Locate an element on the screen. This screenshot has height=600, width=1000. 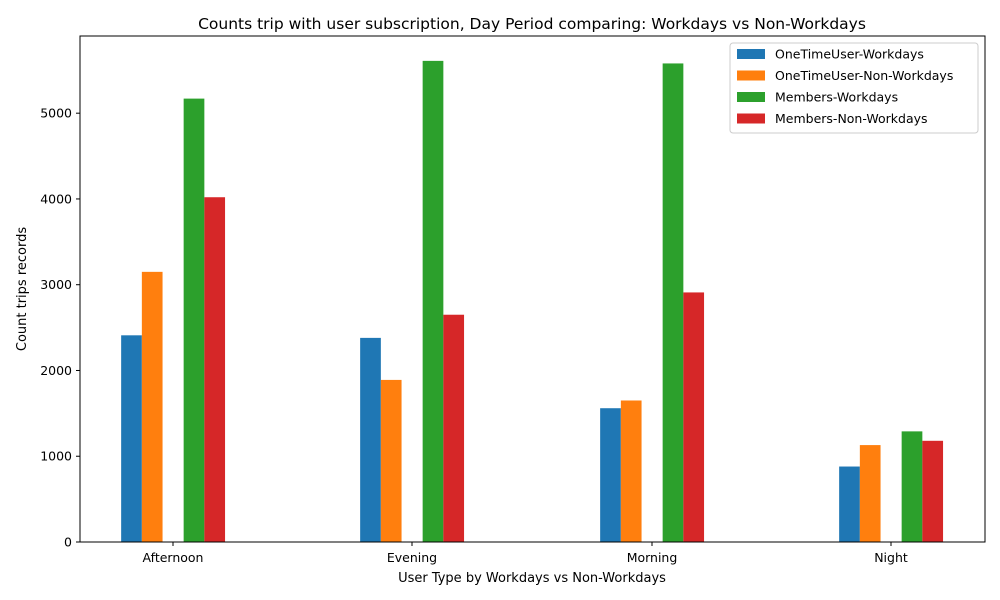
x-tick-label-night: Night is located at coordinates (891, 557).